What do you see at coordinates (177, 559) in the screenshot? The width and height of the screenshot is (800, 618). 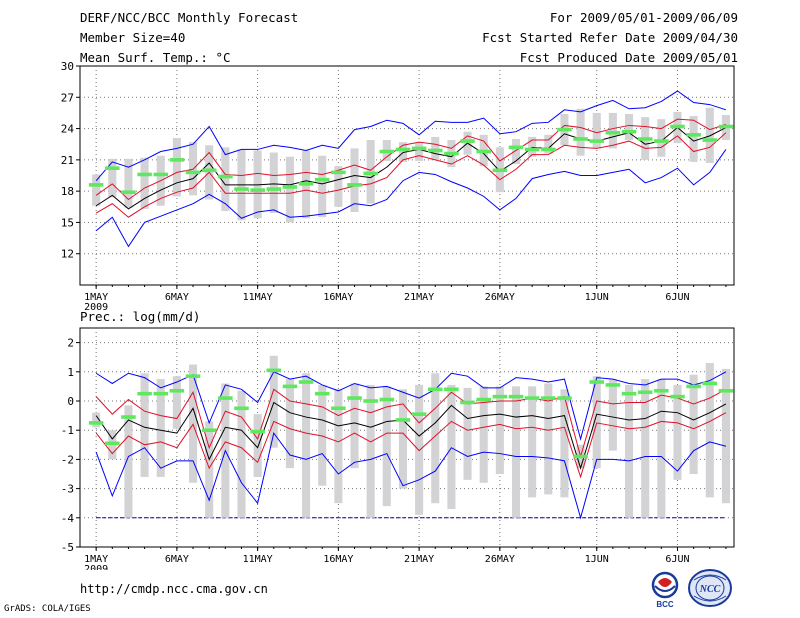 I see `precipitation-xtick-label: 6MAY` at bounding box center [177, 559].